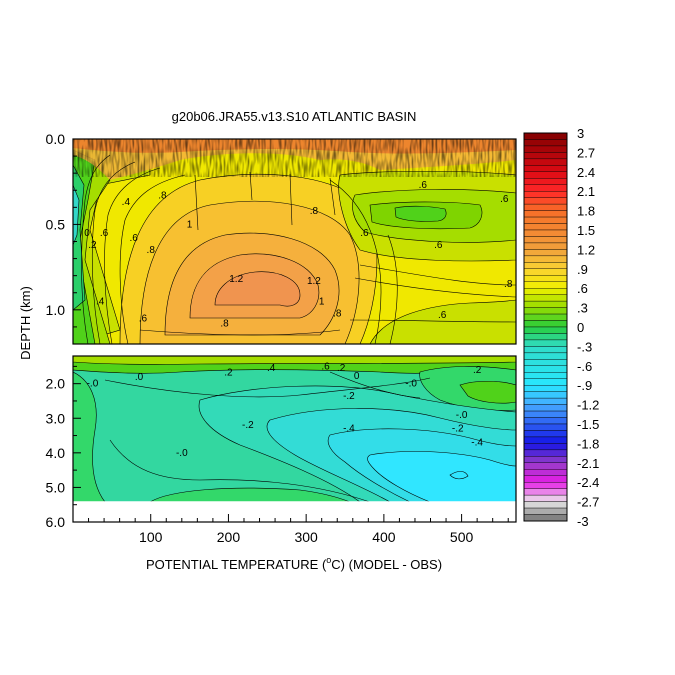 This screenshot has width=675, height=675. What do you see at coordinates (588, 443) in the screenshot?
I see `colorbar-label: -1.8` at bounding box center [588, 443].